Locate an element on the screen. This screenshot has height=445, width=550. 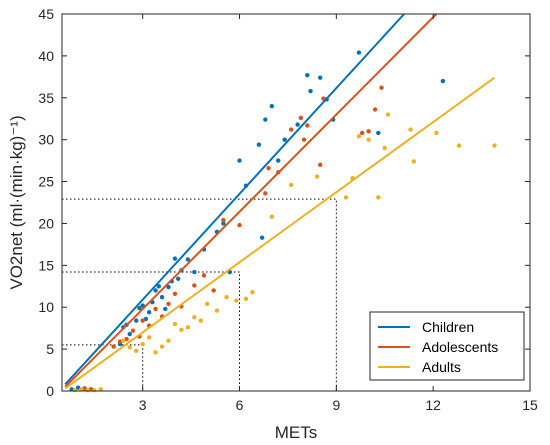
y-tick-label: 15 is located at coordinates (46, 265).